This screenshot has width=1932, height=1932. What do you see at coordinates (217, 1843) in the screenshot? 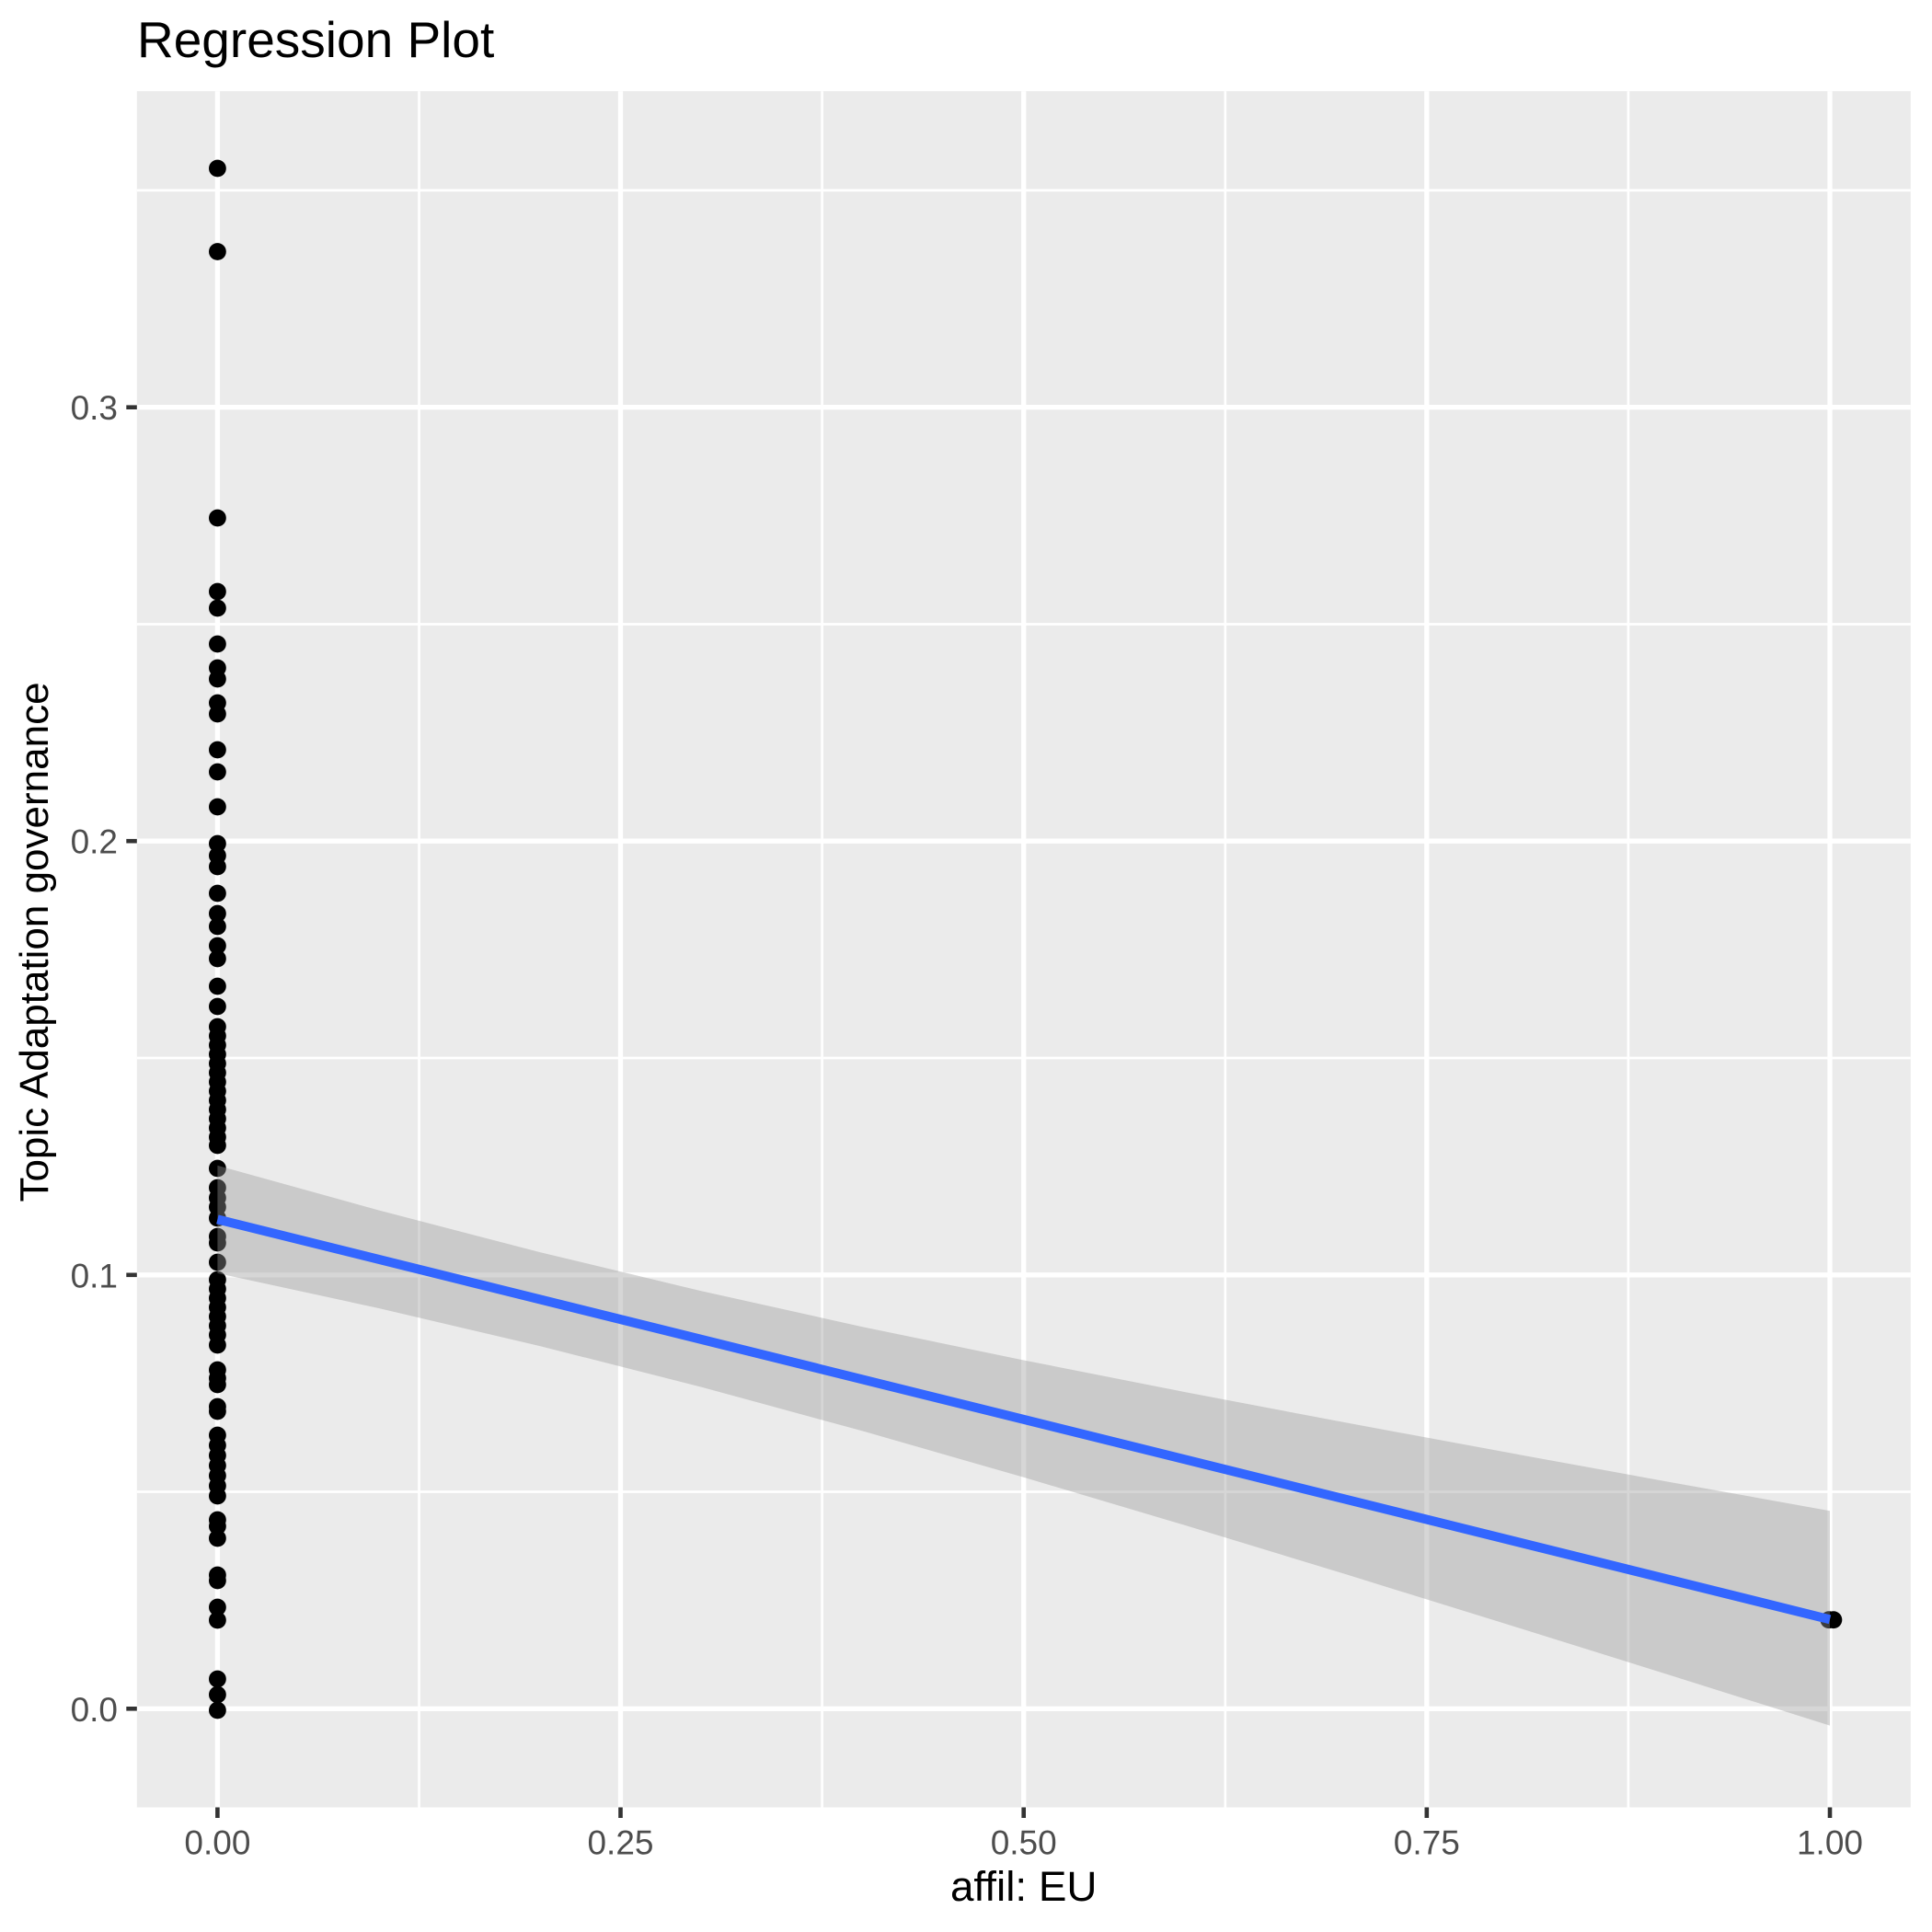
I see `svg-text: 0.00` at bounding box center [217, 1843].